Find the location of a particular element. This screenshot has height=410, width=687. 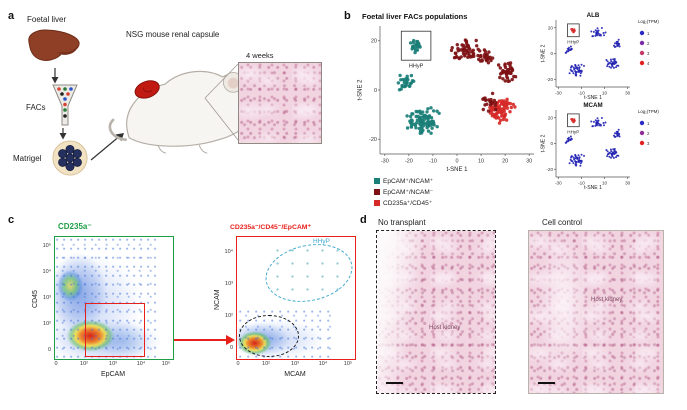

scatter-speckle-teal is located at coordinates (308, 271).